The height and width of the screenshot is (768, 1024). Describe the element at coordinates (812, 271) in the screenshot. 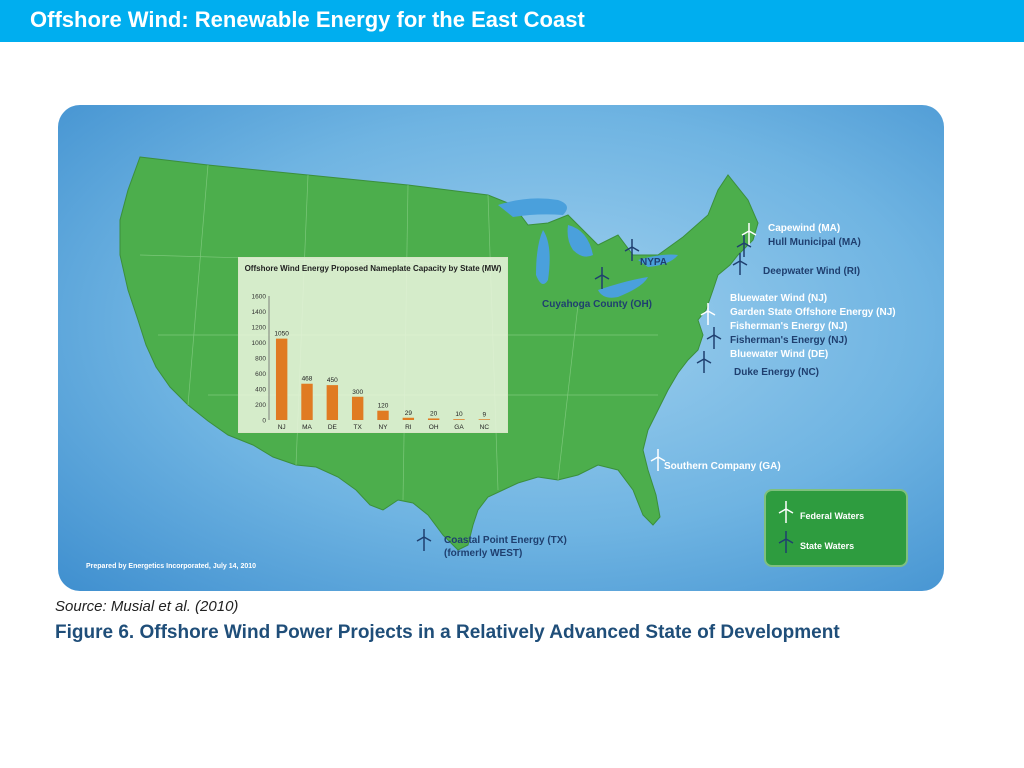

I see `project-label-deepwater: Deepwater Wind (RI)` at that location.